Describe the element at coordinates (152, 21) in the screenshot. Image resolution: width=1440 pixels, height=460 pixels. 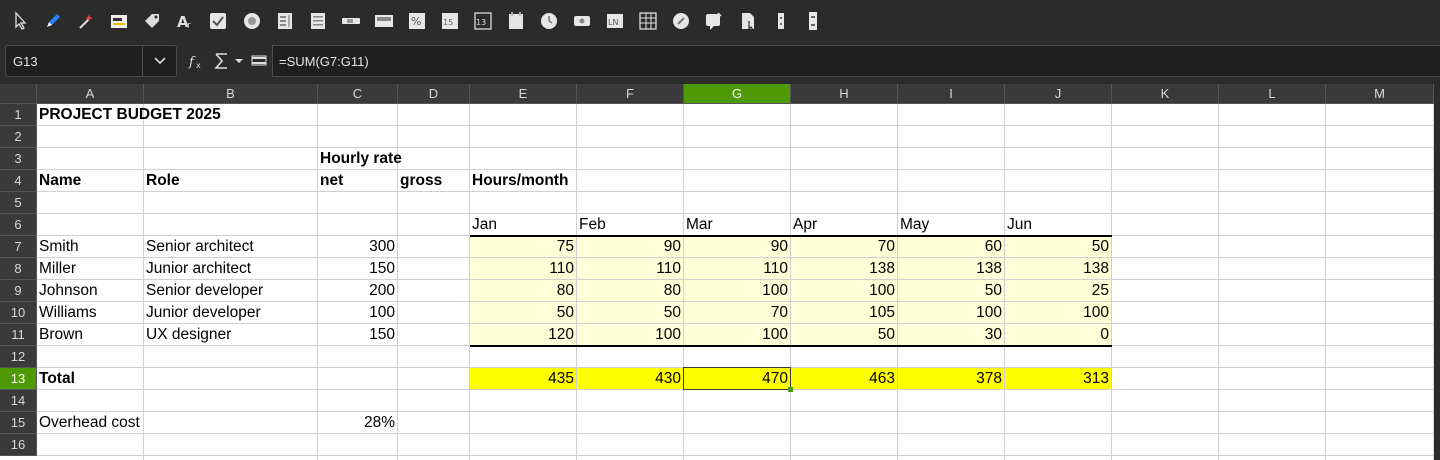
I see `tag-icon` at that location.